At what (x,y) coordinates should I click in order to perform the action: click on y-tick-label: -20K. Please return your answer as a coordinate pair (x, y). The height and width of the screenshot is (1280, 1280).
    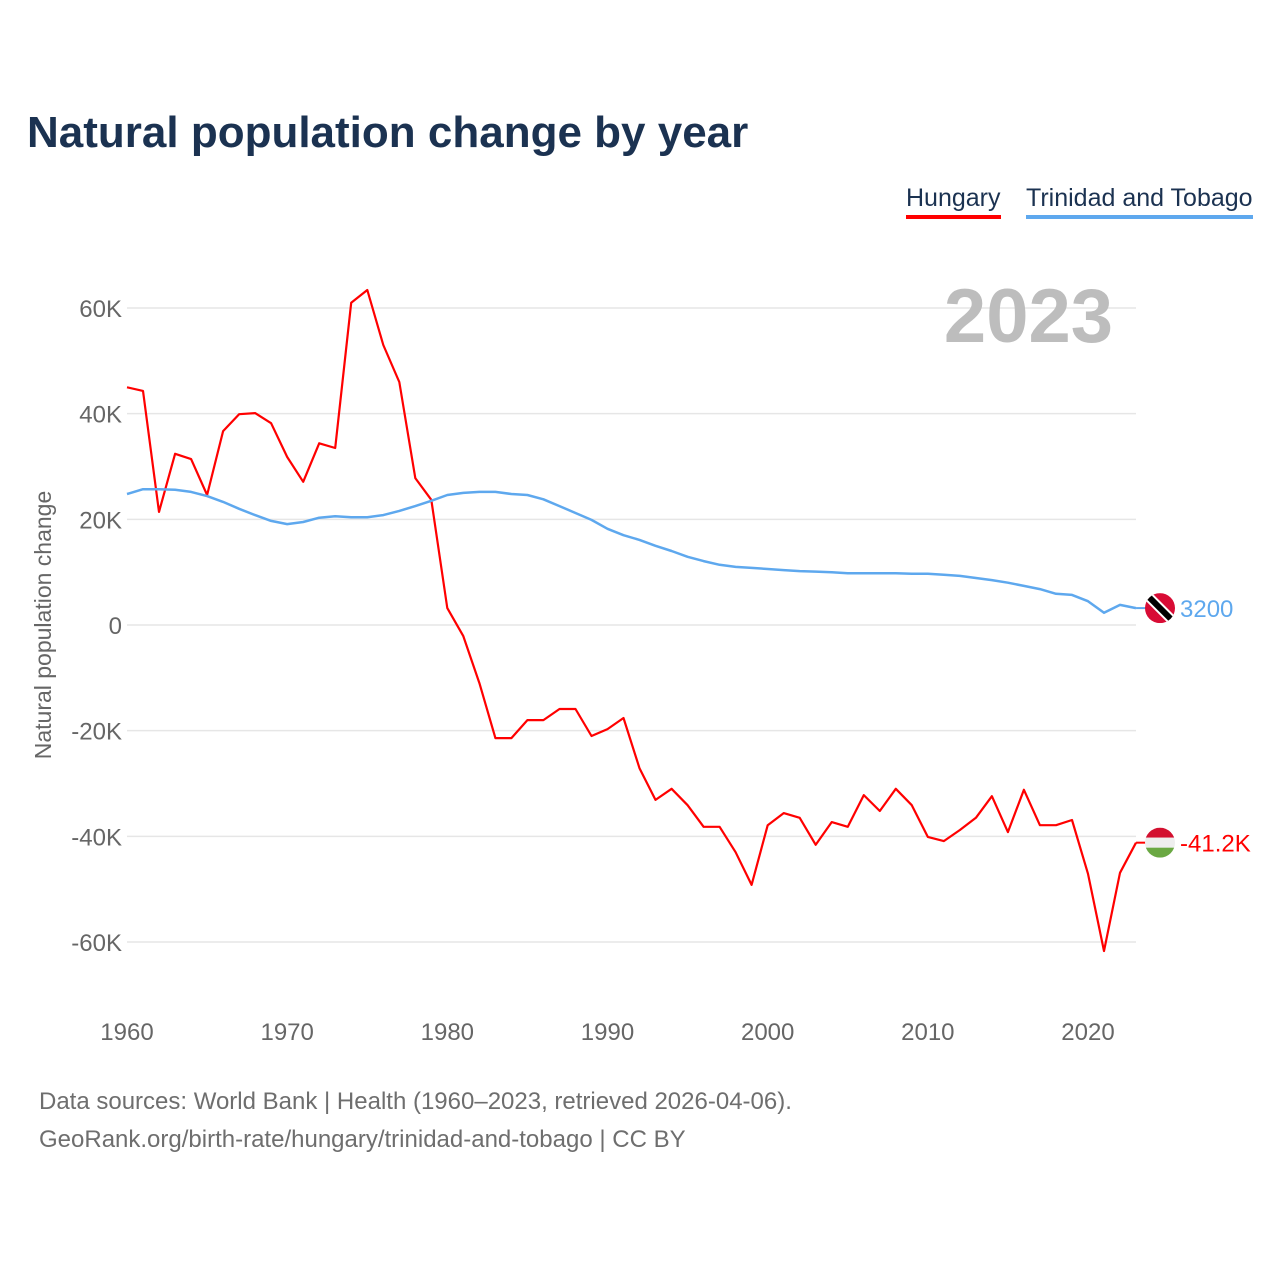
    Looking at the image, I should click on (96, 732).